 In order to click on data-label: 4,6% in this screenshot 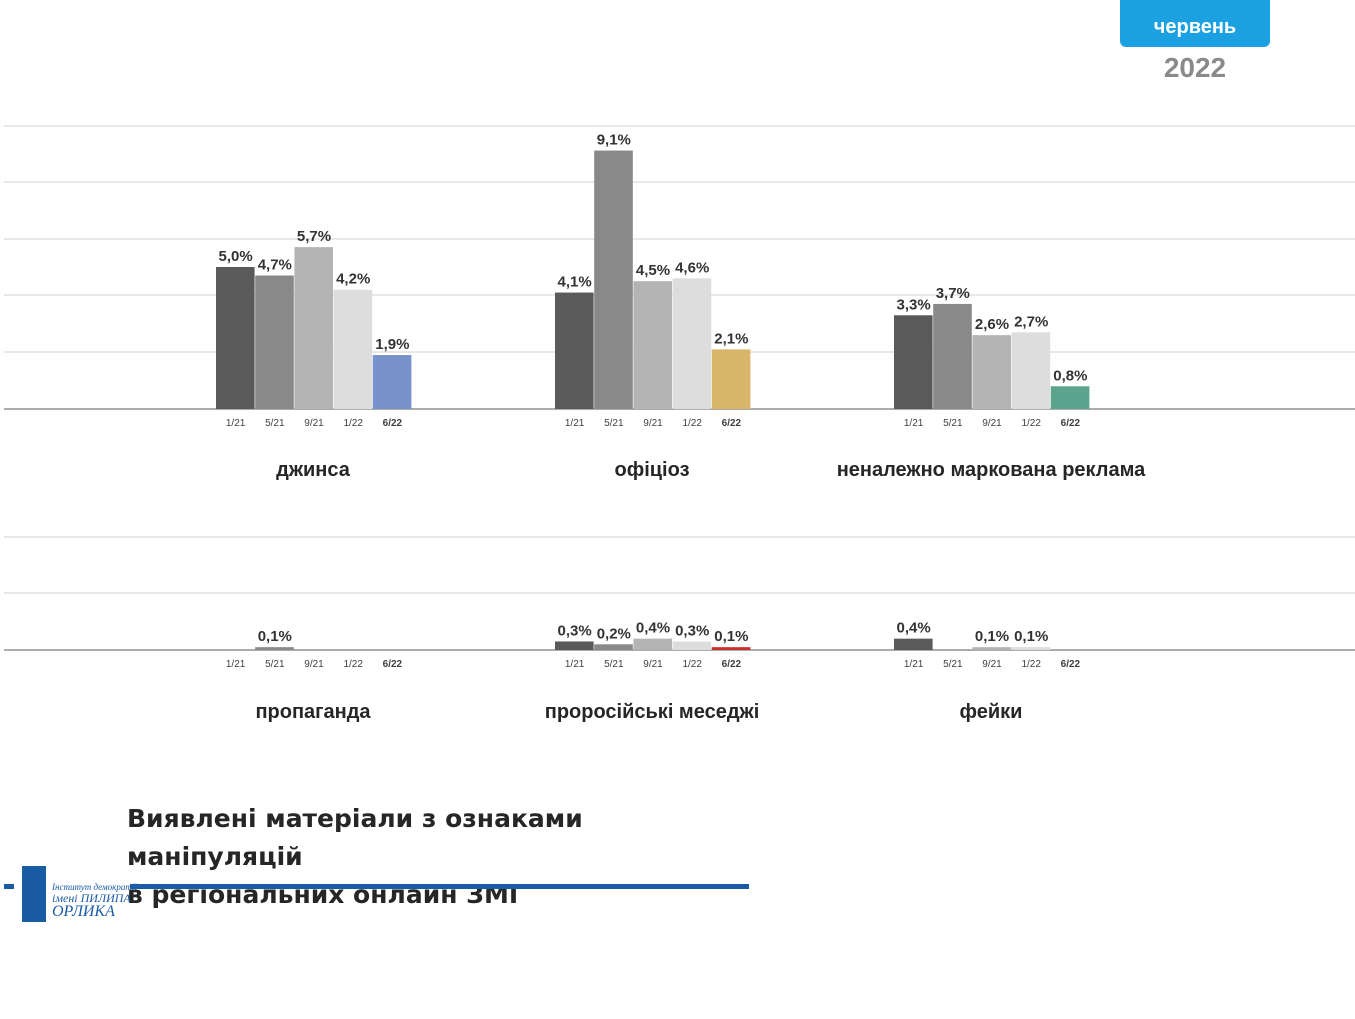, I will do `click(692, 267)`.